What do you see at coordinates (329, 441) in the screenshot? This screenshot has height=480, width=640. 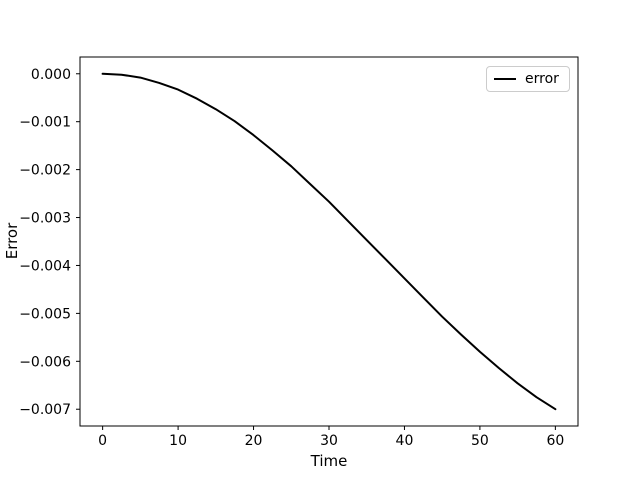 I see `x-tick-label: 30` at bounding box center [329, 441].